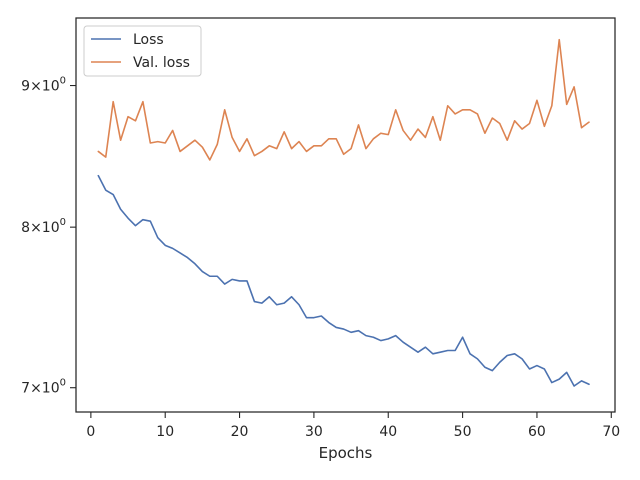 This screenshot has width=640, height=480. Describe the element at coordinates (43, 387) in the screenshot. I see `y-tick-label-0: 7×100` at that location.